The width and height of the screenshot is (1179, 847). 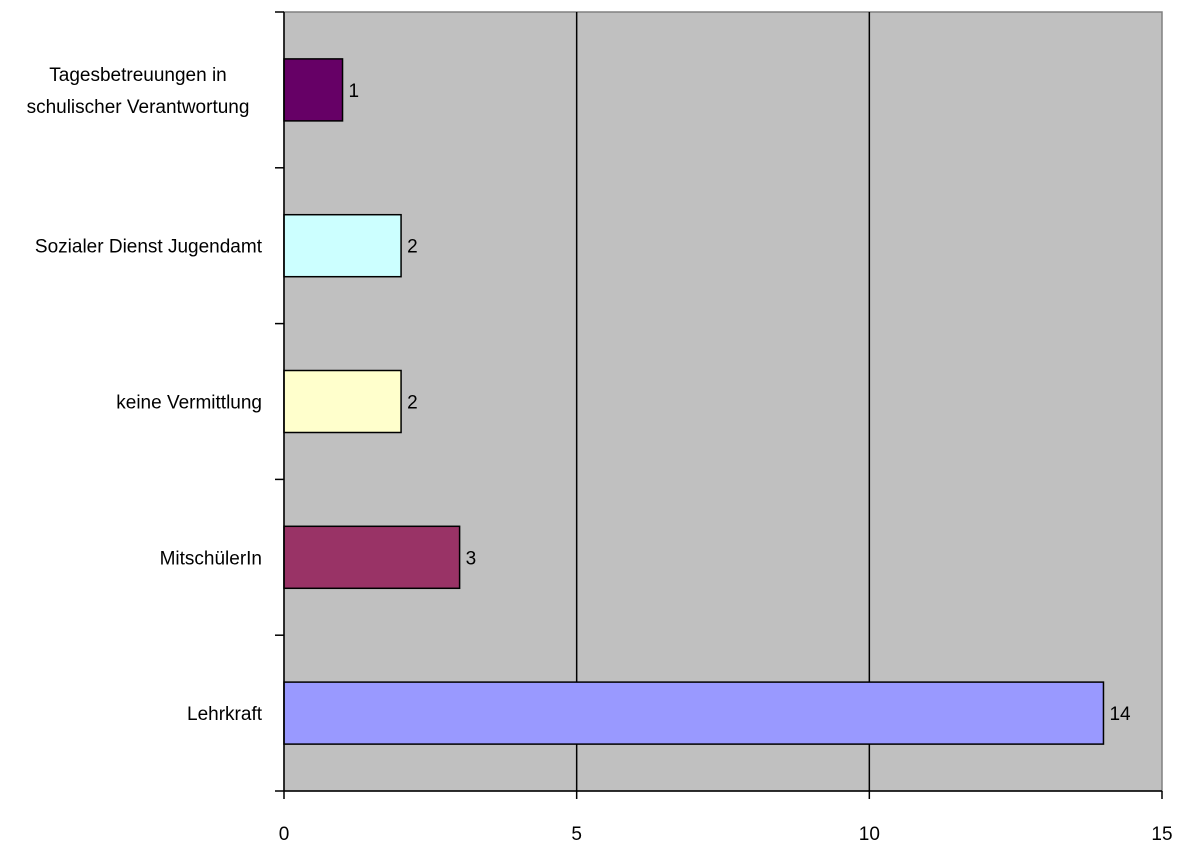 I want to click on category-label-2: keine Vermittlung, so click(x=189, y=403).